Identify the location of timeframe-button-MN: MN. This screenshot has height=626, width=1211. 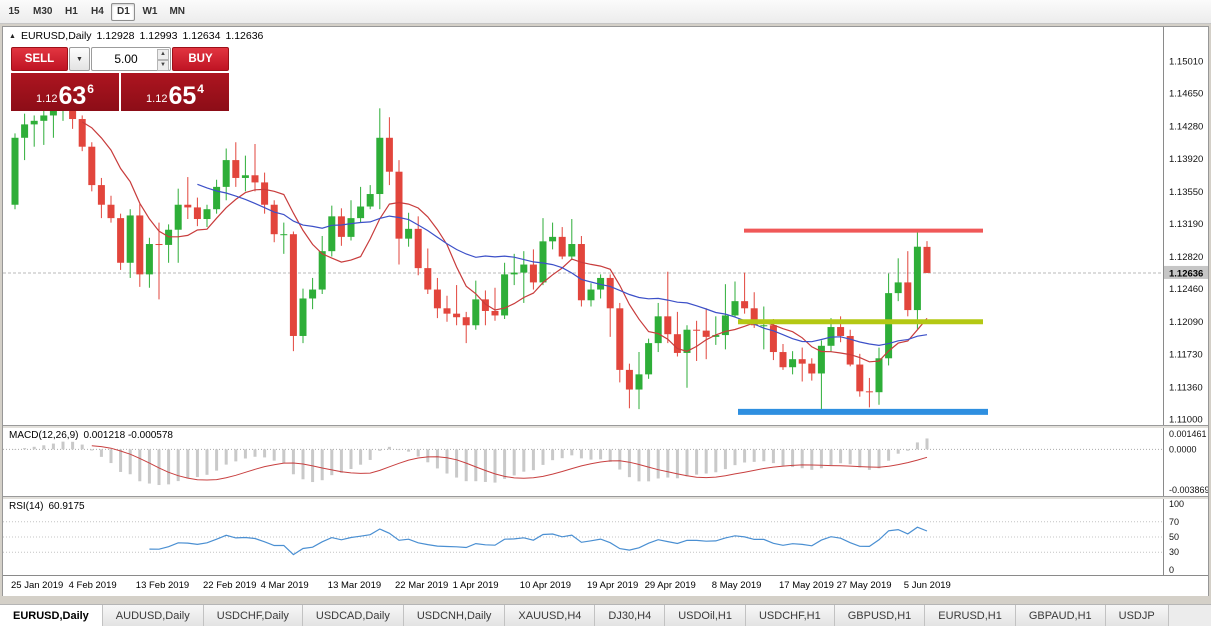
(177, 12).